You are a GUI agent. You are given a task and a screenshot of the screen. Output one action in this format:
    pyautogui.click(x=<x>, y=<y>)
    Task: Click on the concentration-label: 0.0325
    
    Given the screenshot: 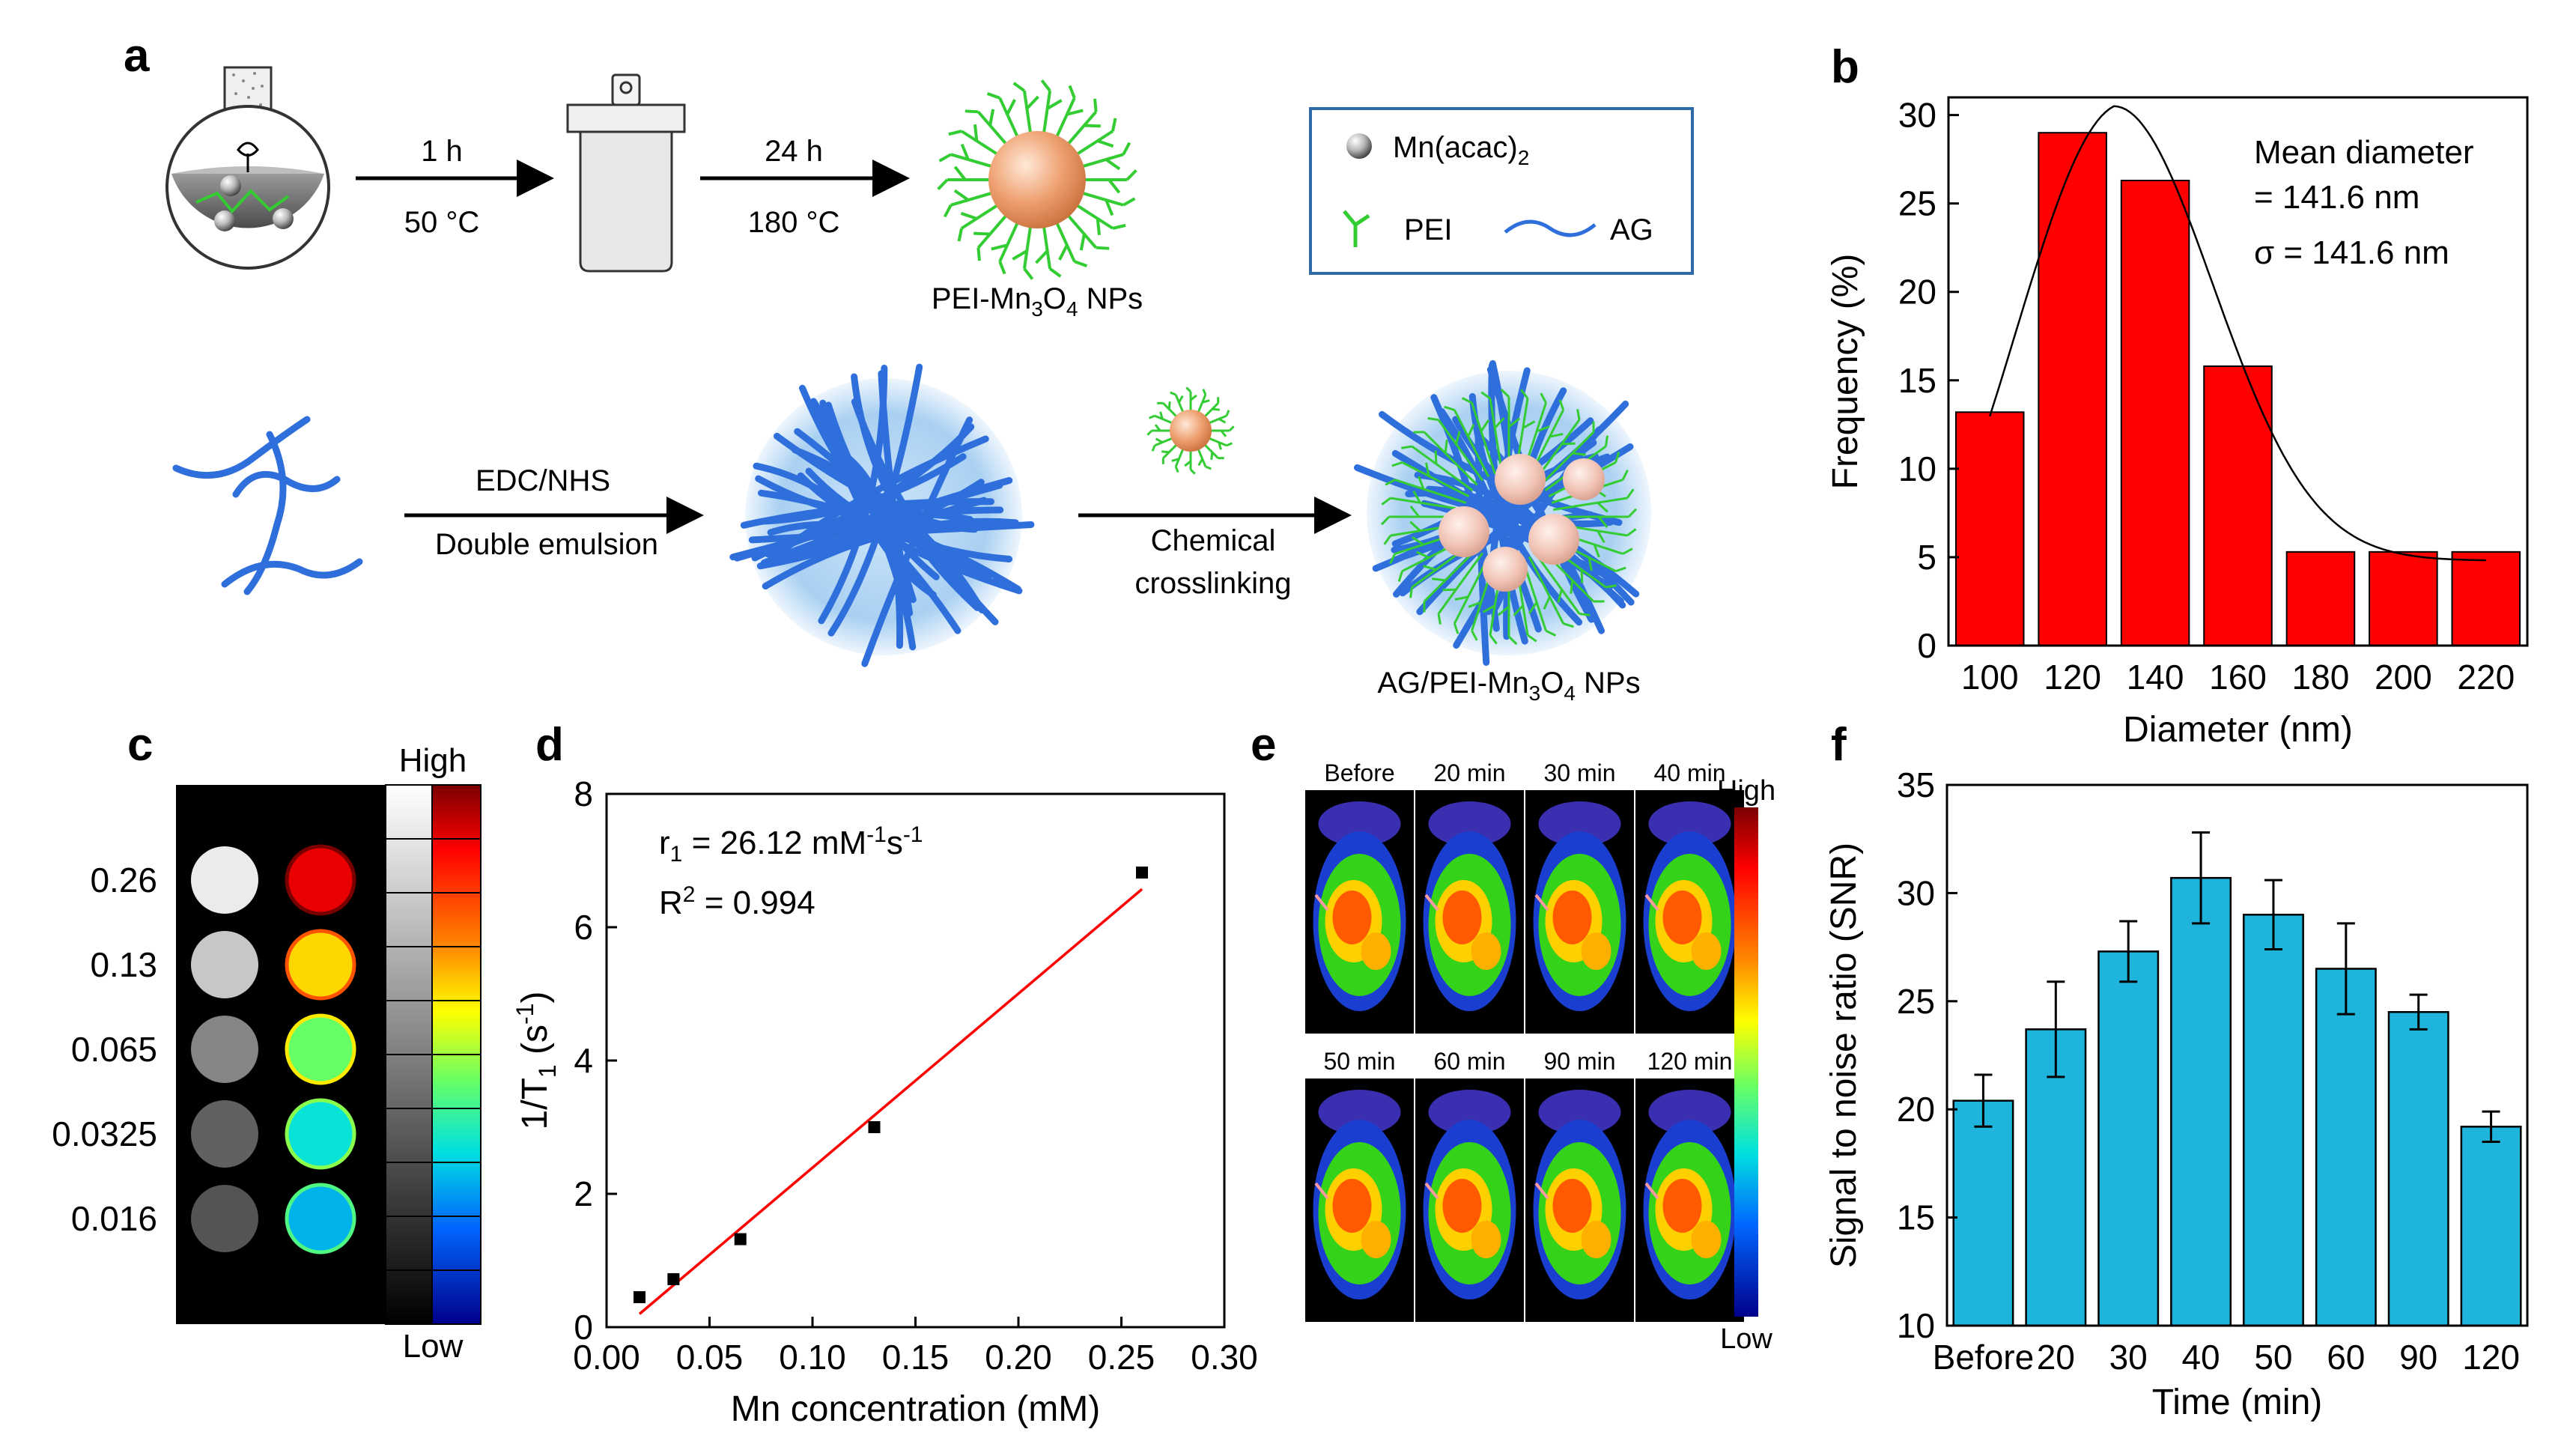 What is the action you would take?
    pyautogui.click(x=104, y=1133)
    